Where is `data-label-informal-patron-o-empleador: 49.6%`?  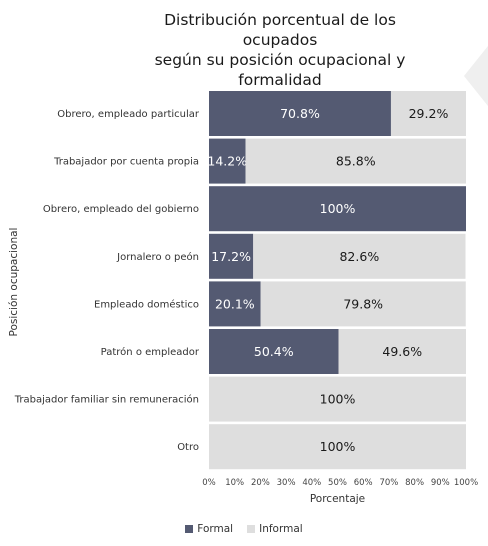
data-label-informal-patron-o-empleador: 49.6% is located at coordinates (402, 351).